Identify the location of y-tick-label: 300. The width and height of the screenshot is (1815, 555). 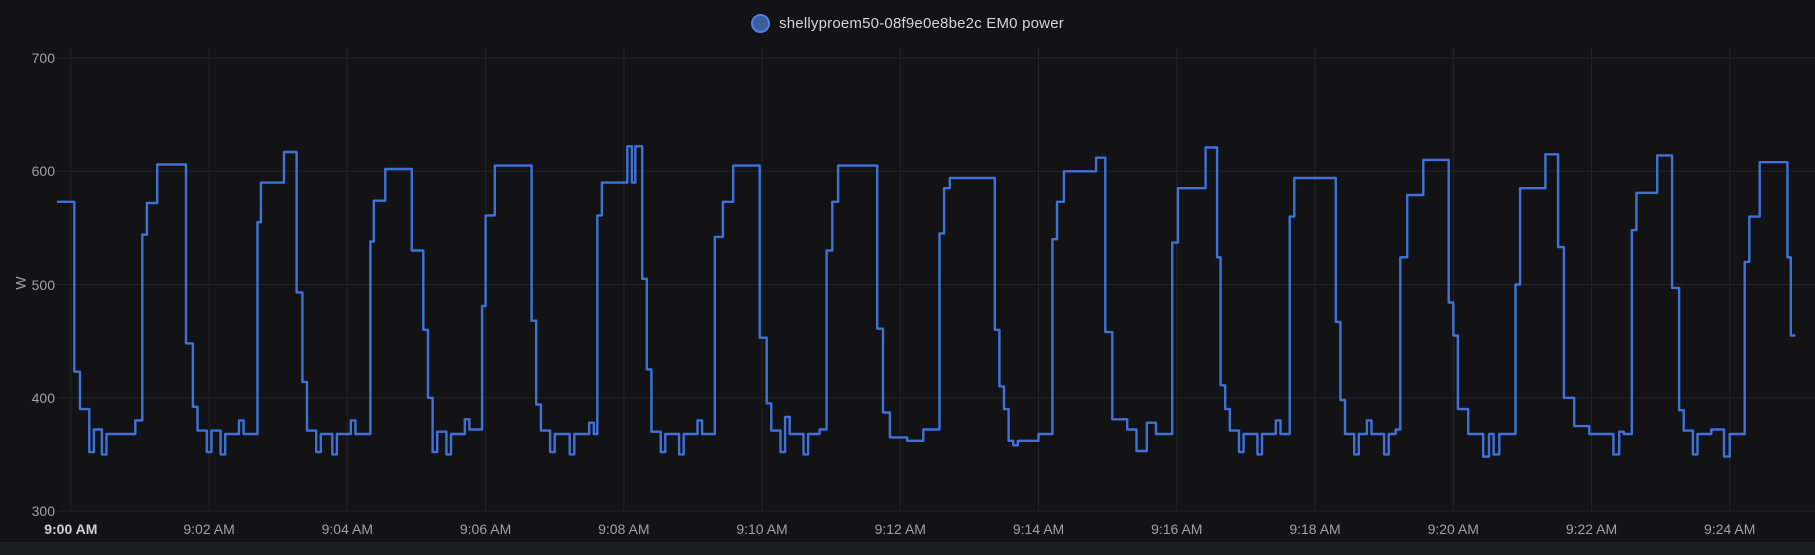
(43, 511).